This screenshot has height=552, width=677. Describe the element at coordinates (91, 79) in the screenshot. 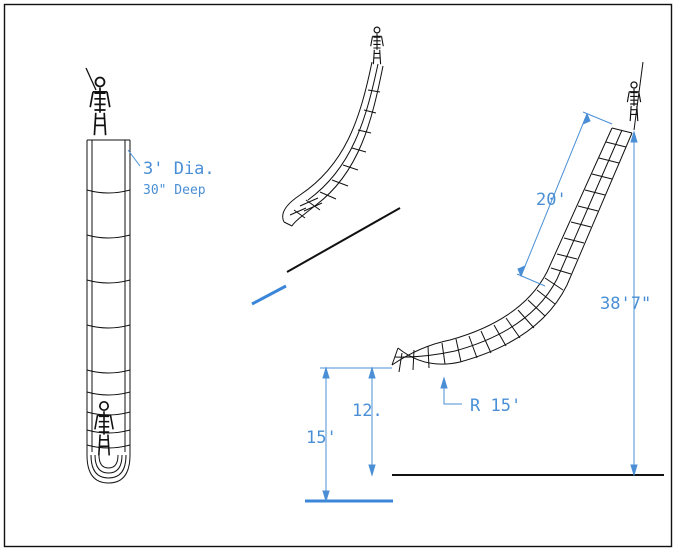

I see `rider-raised-arm` at that location.